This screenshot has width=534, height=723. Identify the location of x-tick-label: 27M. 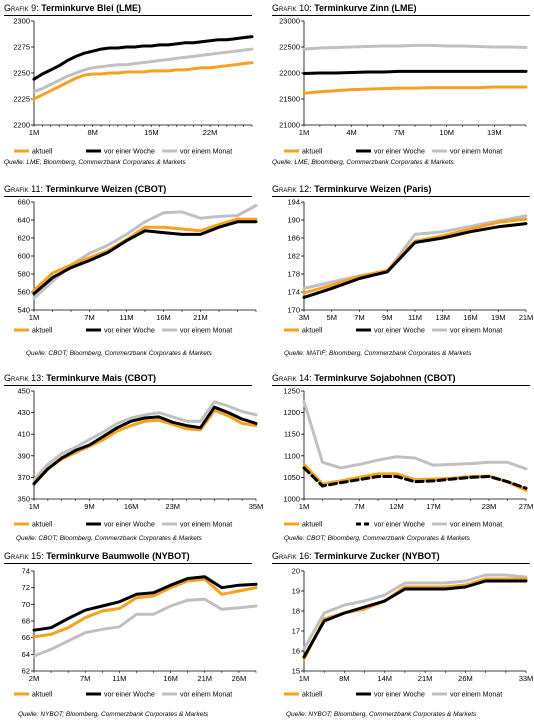
(526, 506).